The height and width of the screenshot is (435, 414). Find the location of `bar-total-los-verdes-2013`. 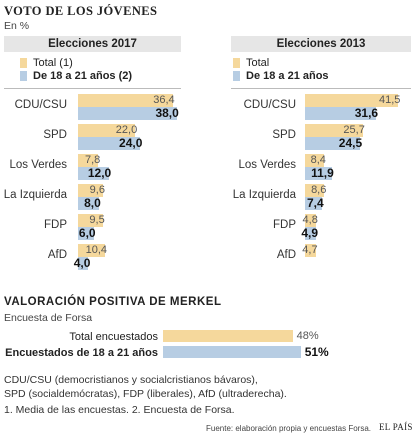

bar-total-los-verdes-2013 is located at coordinates (314, 160).